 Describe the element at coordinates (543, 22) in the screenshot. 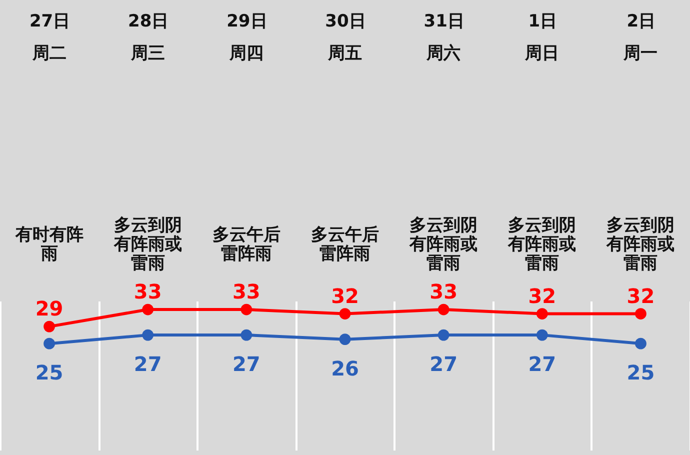

I see `x-tick-label: 1日` at that location.